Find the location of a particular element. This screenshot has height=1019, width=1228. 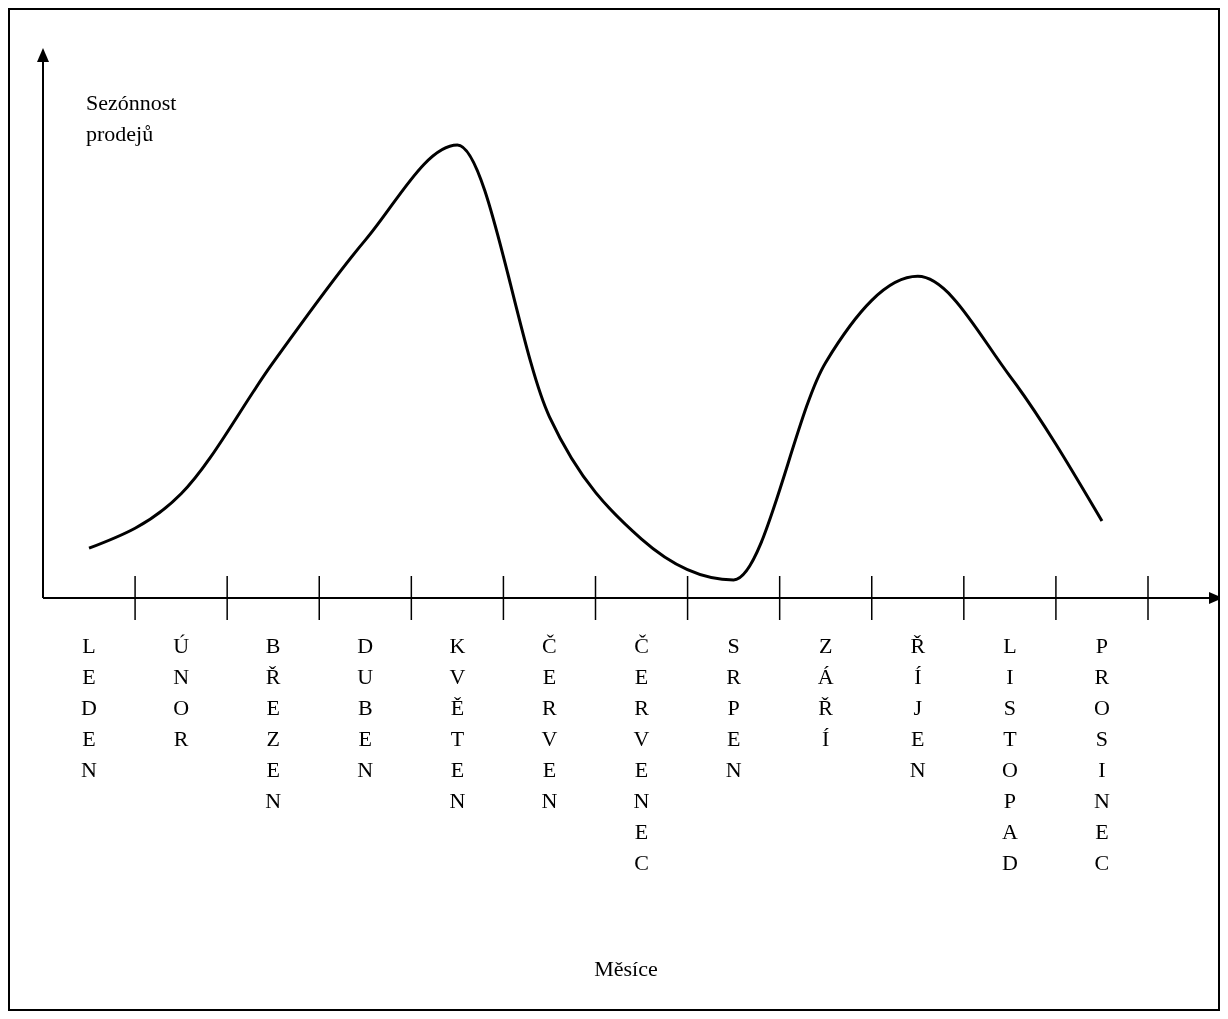

x-tick-label: BŘEZEN is located at coordinates (273, 723).